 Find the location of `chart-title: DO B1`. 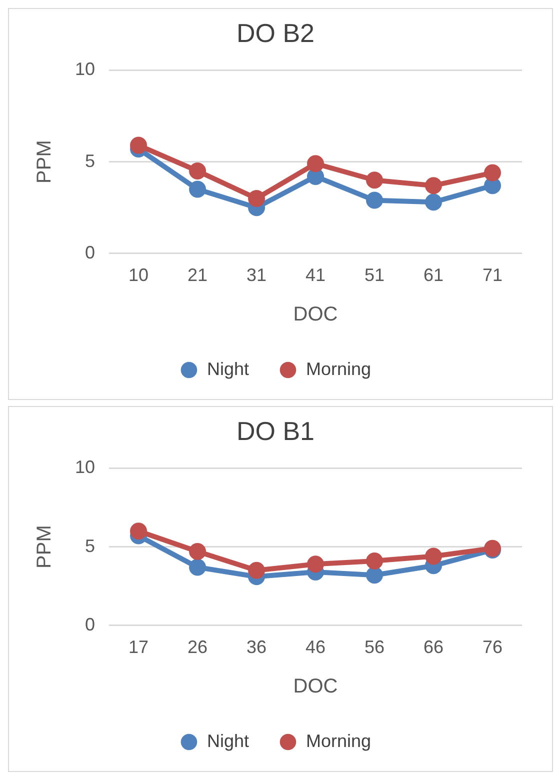

chart-title: DO B1 is located at coordinates (275, 431).